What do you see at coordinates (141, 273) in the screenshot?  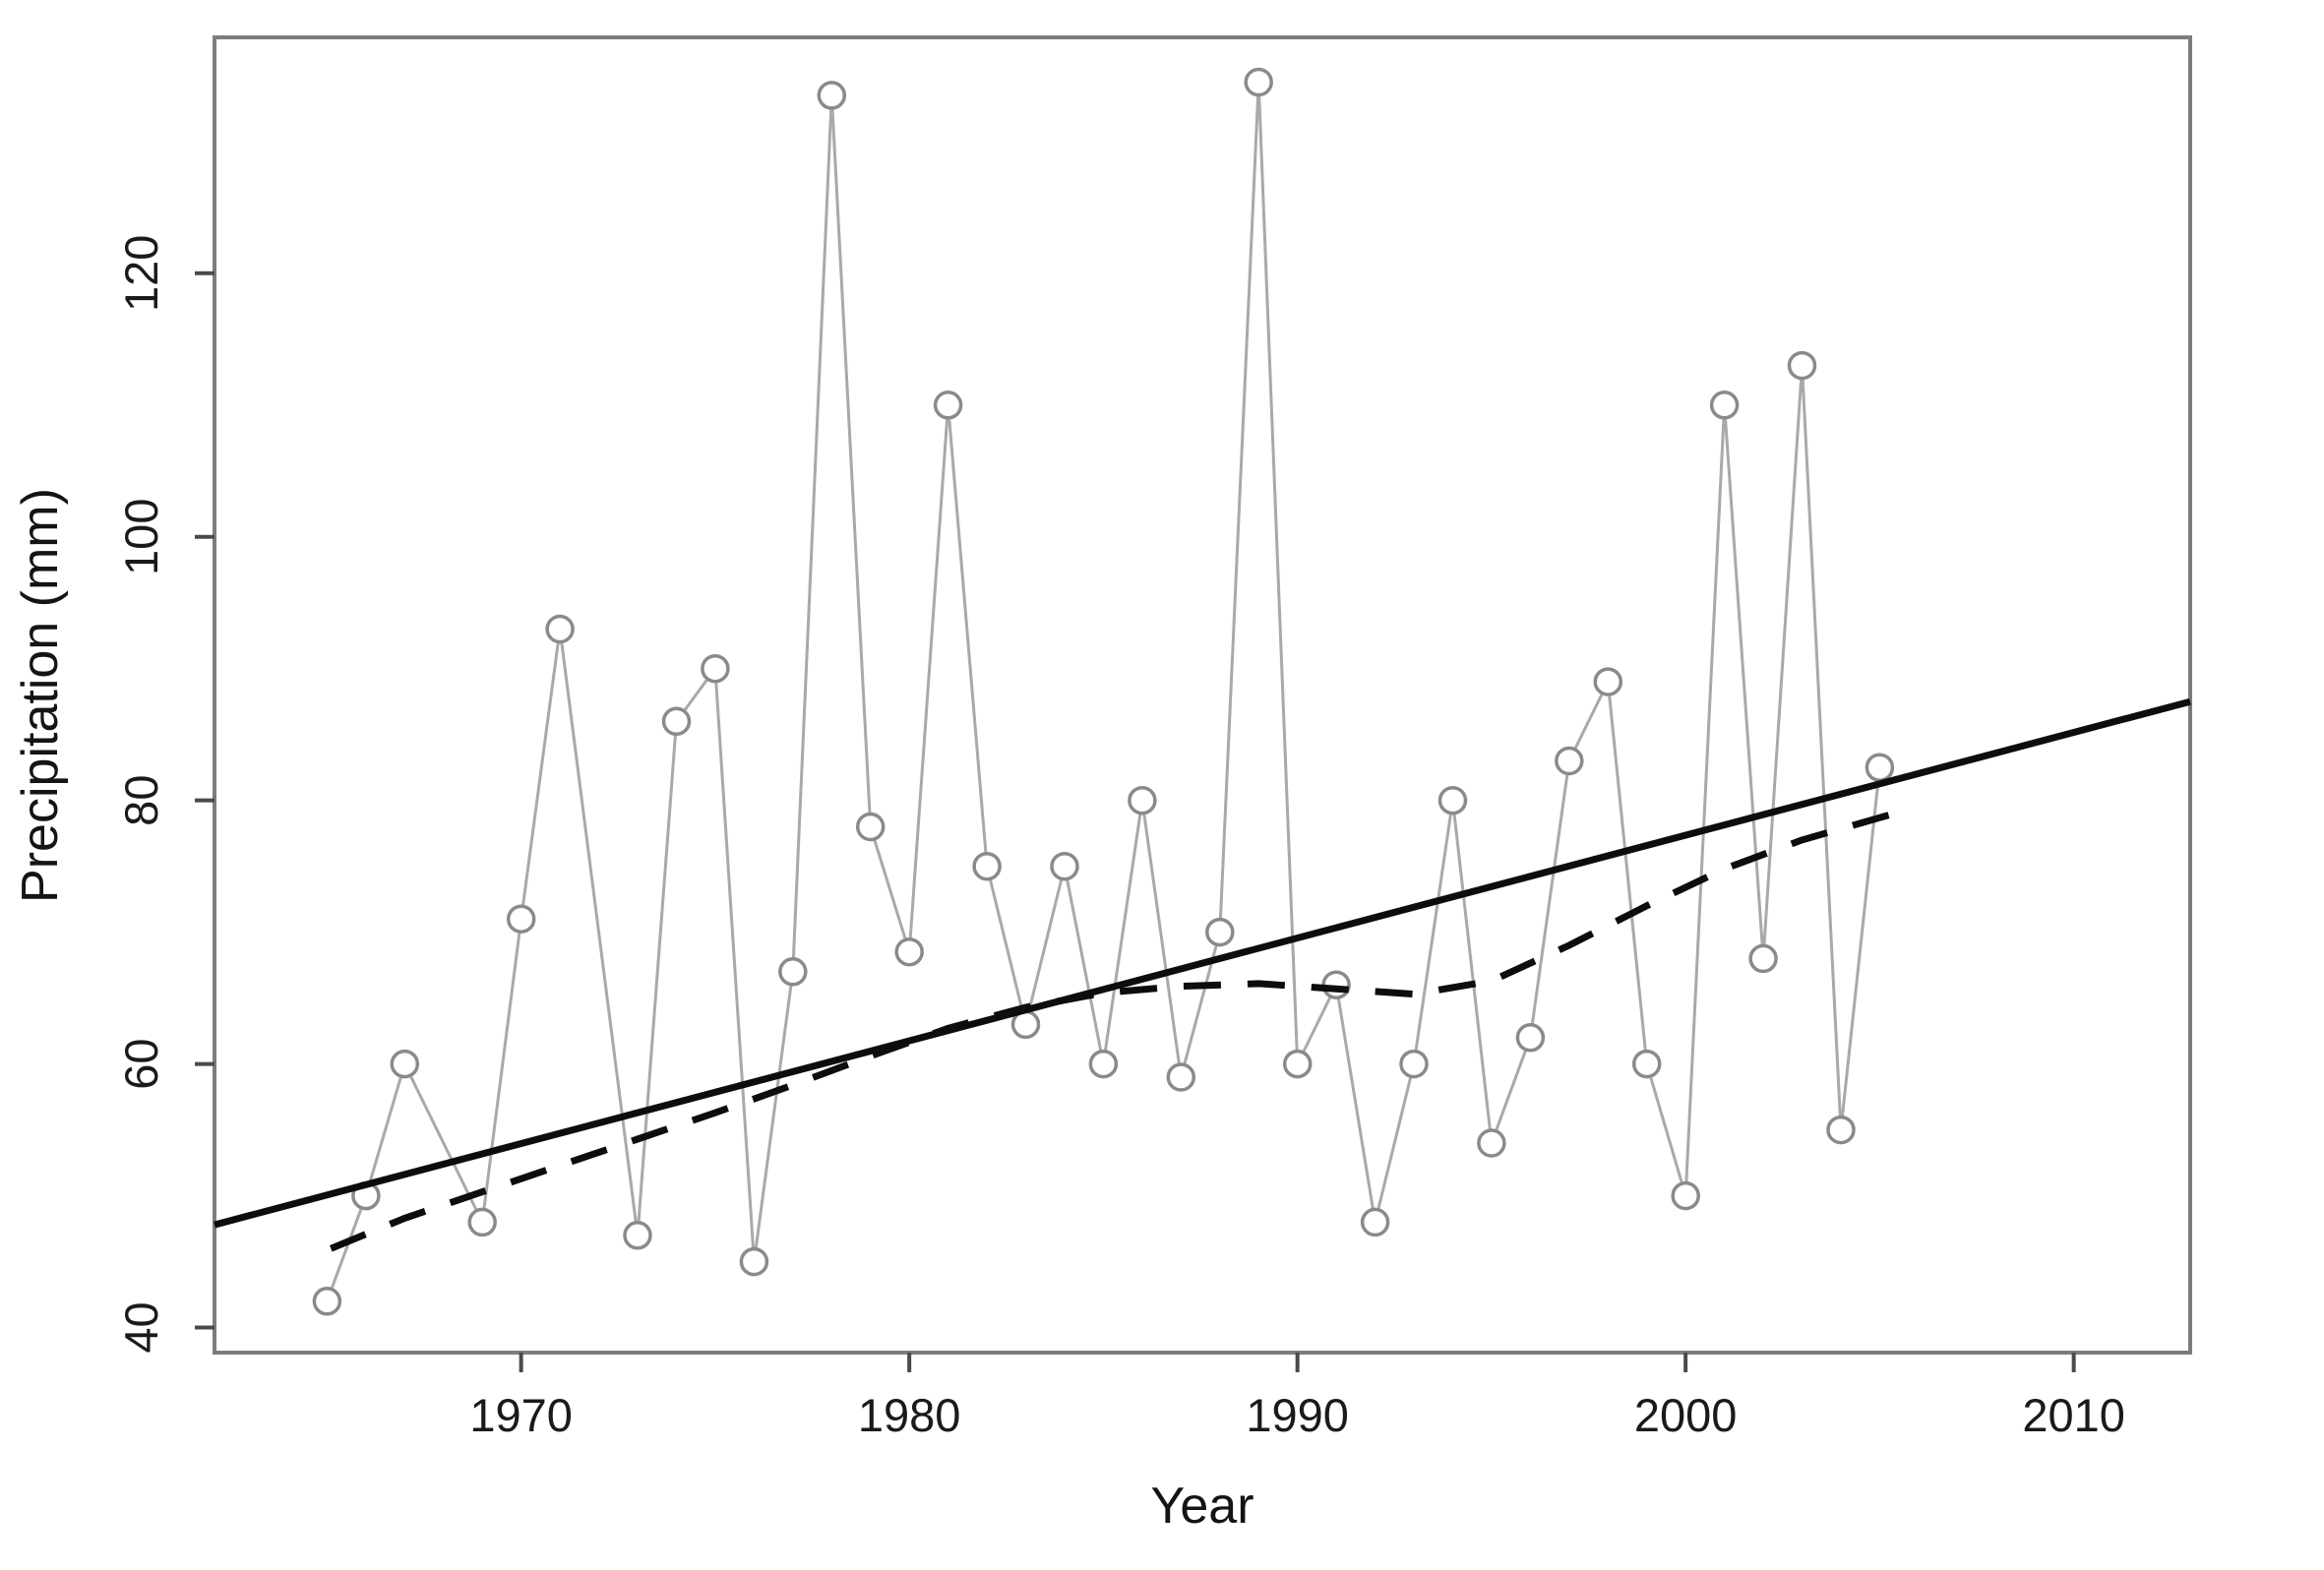 I see `y-tick-label: 120` at bounding box center [141, 273].